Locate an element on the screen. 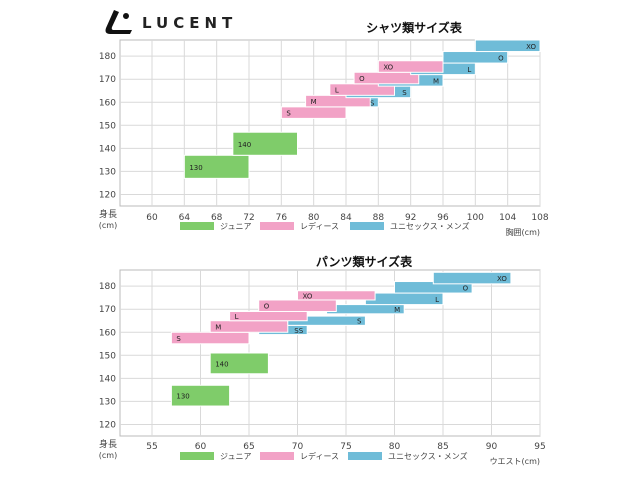  pants-bar-label: 130 is located at coordinates (182, 397).